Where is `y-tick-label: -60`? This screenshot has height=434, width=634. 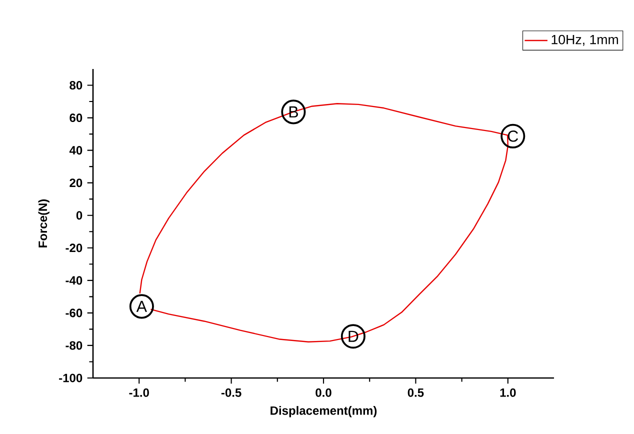
y-tick-label: -60 is located at coordinates (74, 313).